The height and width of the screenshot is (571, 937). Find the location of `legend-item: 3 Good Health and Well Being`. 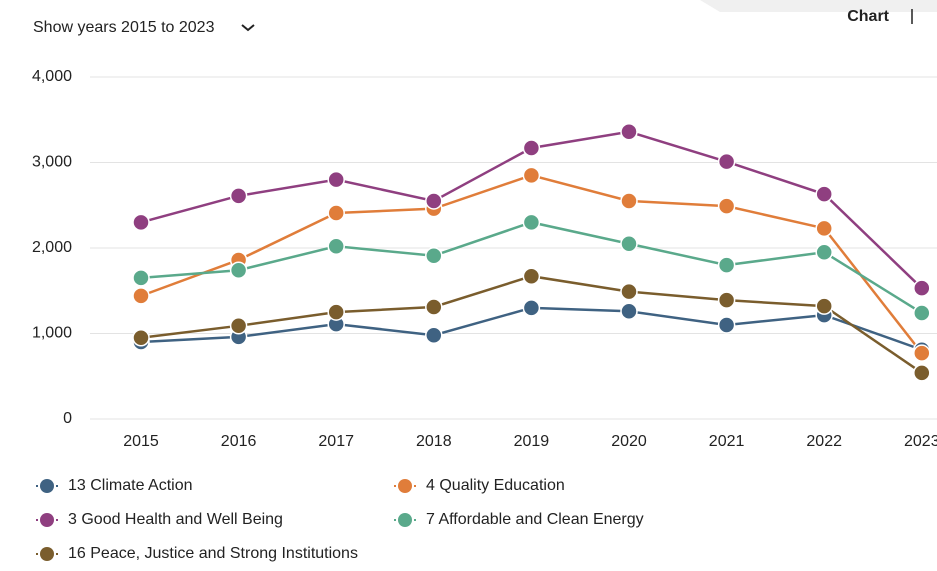

legend-item: 3 Good Health and Well Being is located at coordinates (159, 519).